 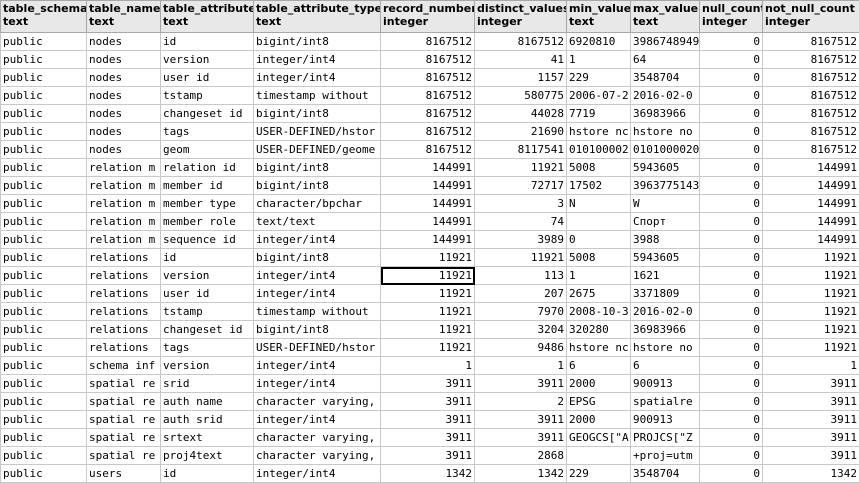 What do you see at coordinates (521, 204) in the screenshot?
I see `grid-cell-distinct-values: 3` at bounding box center [521, 204].